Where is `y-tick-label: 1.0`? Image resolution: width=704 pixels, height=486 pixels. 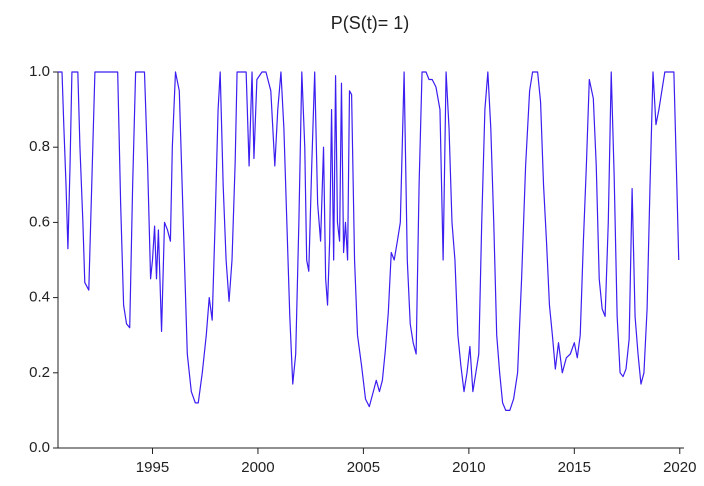
y-tick-label: 1.0 is located at coordinates (39, 71).